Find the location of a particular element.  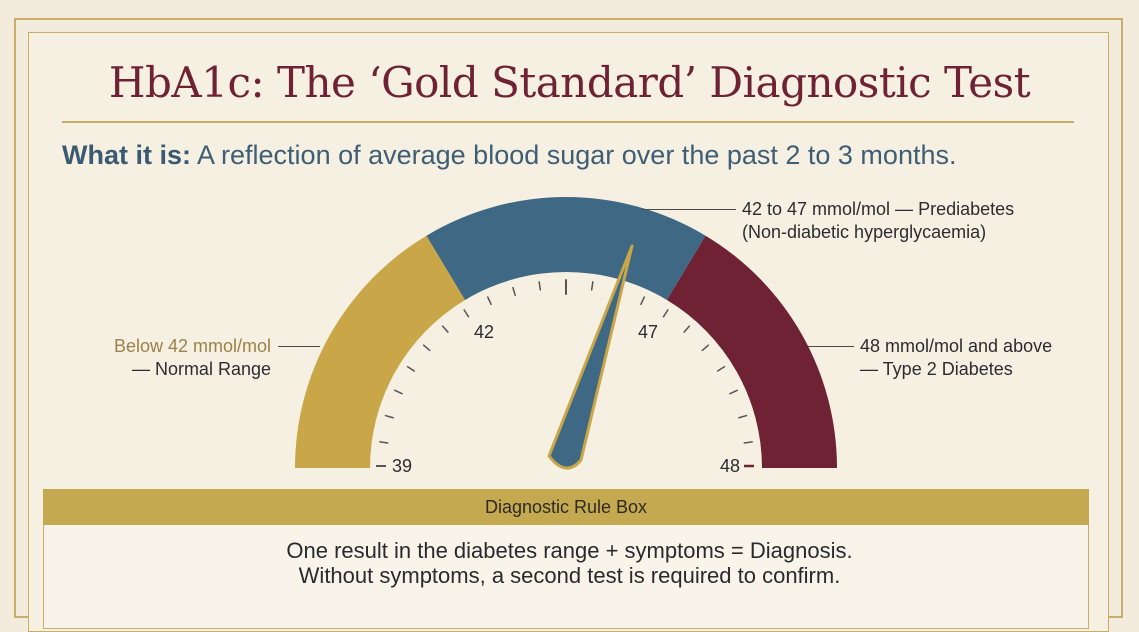

normal-callout-prefix: Below is located at coordinates (140, 346).